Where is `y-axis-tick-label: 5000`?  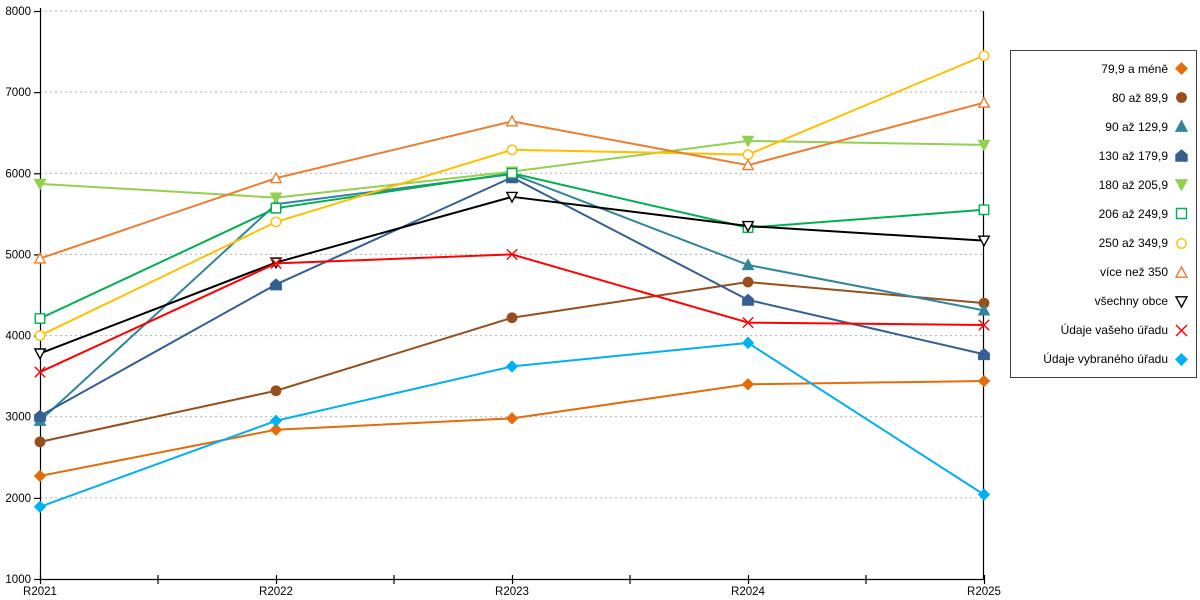 y-axis-tick-label: 5000 is located at coordinates (18, 255).